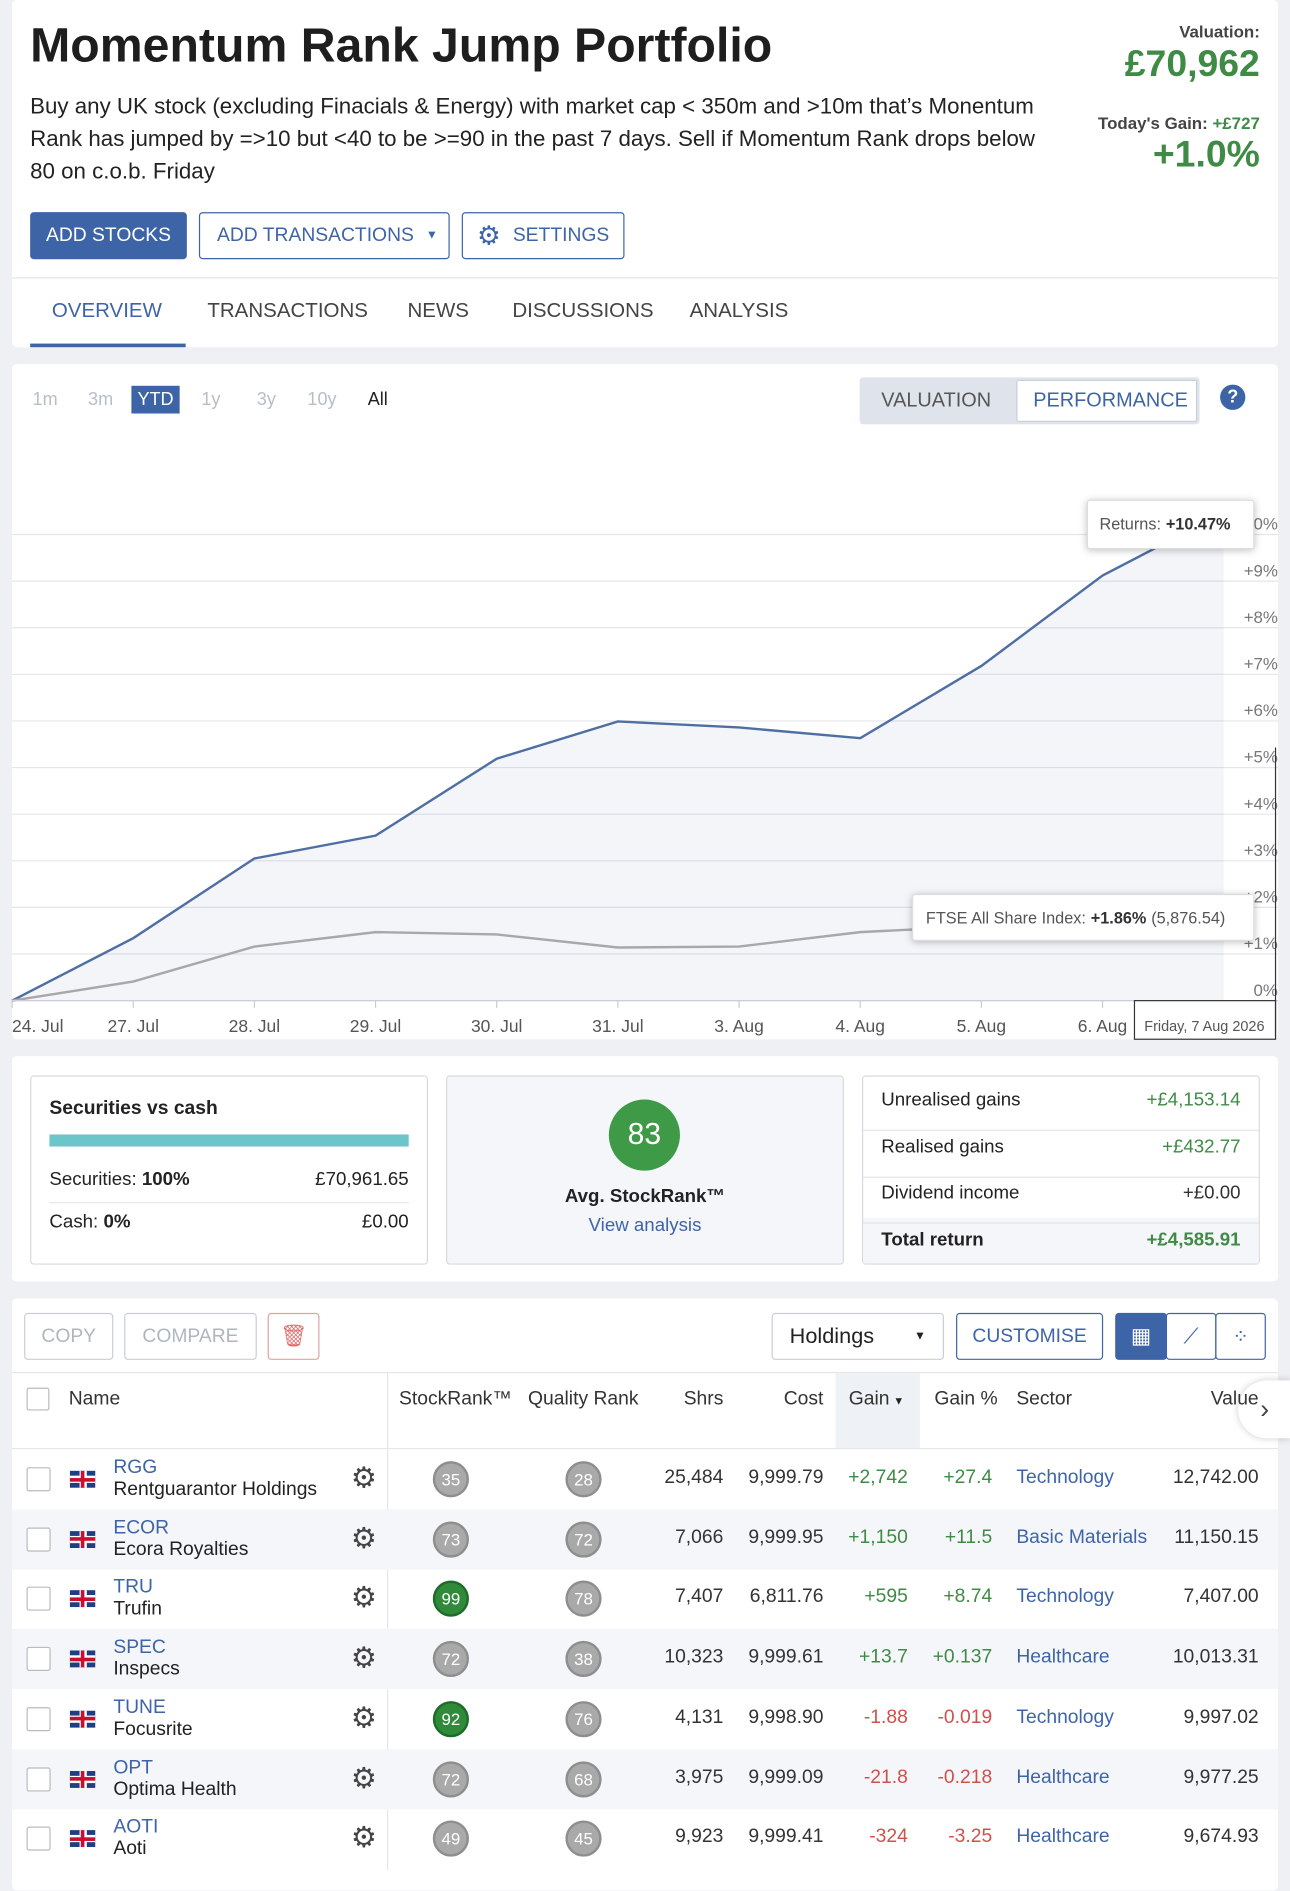 The height and width of the screenshot is (1891, 1290). Describe the element at coordinates (1191, 1336) in the screenshot. I see `chart-view: ⟋` at that location.